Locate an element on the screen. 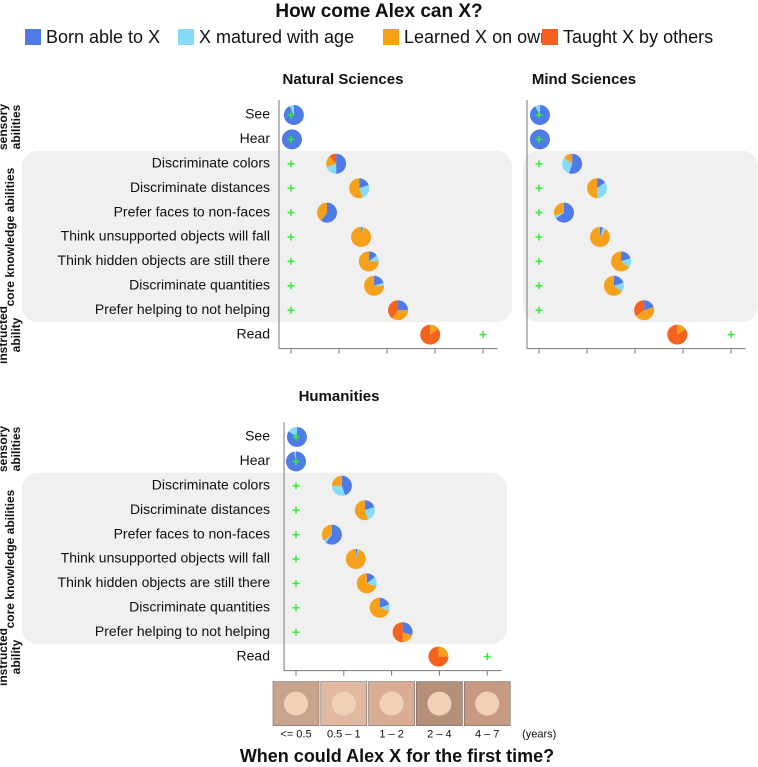  row-label: Hear is located at coordinates (255, 138).